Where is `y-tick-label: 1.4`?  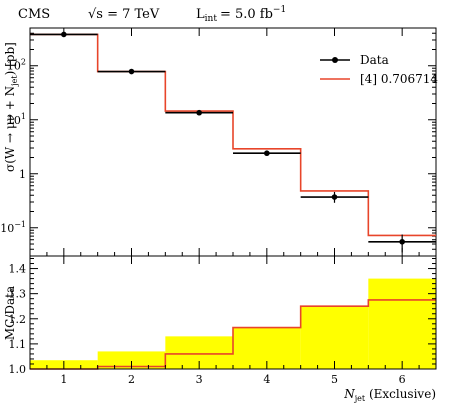
y-tick-label: 1.4 is located at coordinates (18, 269).